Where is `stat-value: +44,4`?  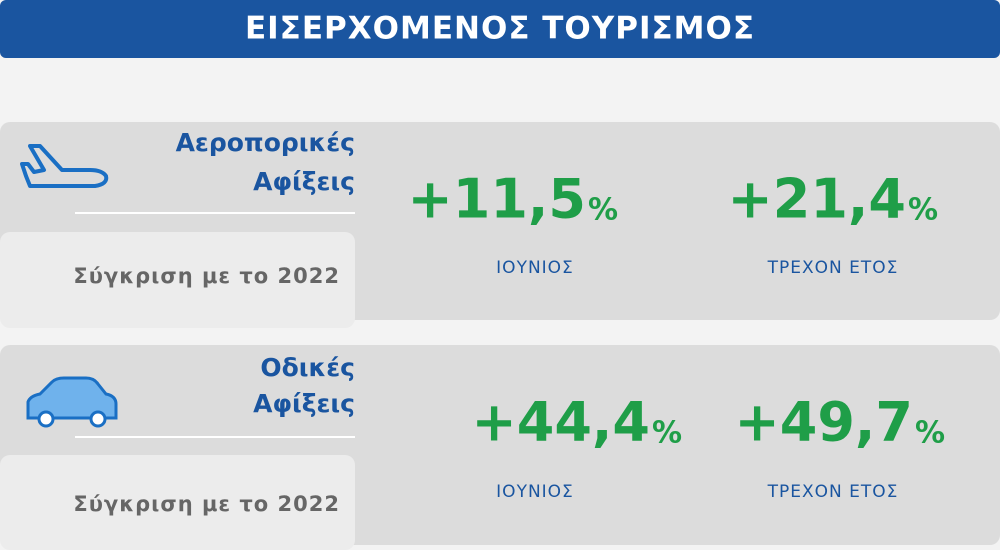
stat-value: +44,4 is located at coordinates (561, 422).